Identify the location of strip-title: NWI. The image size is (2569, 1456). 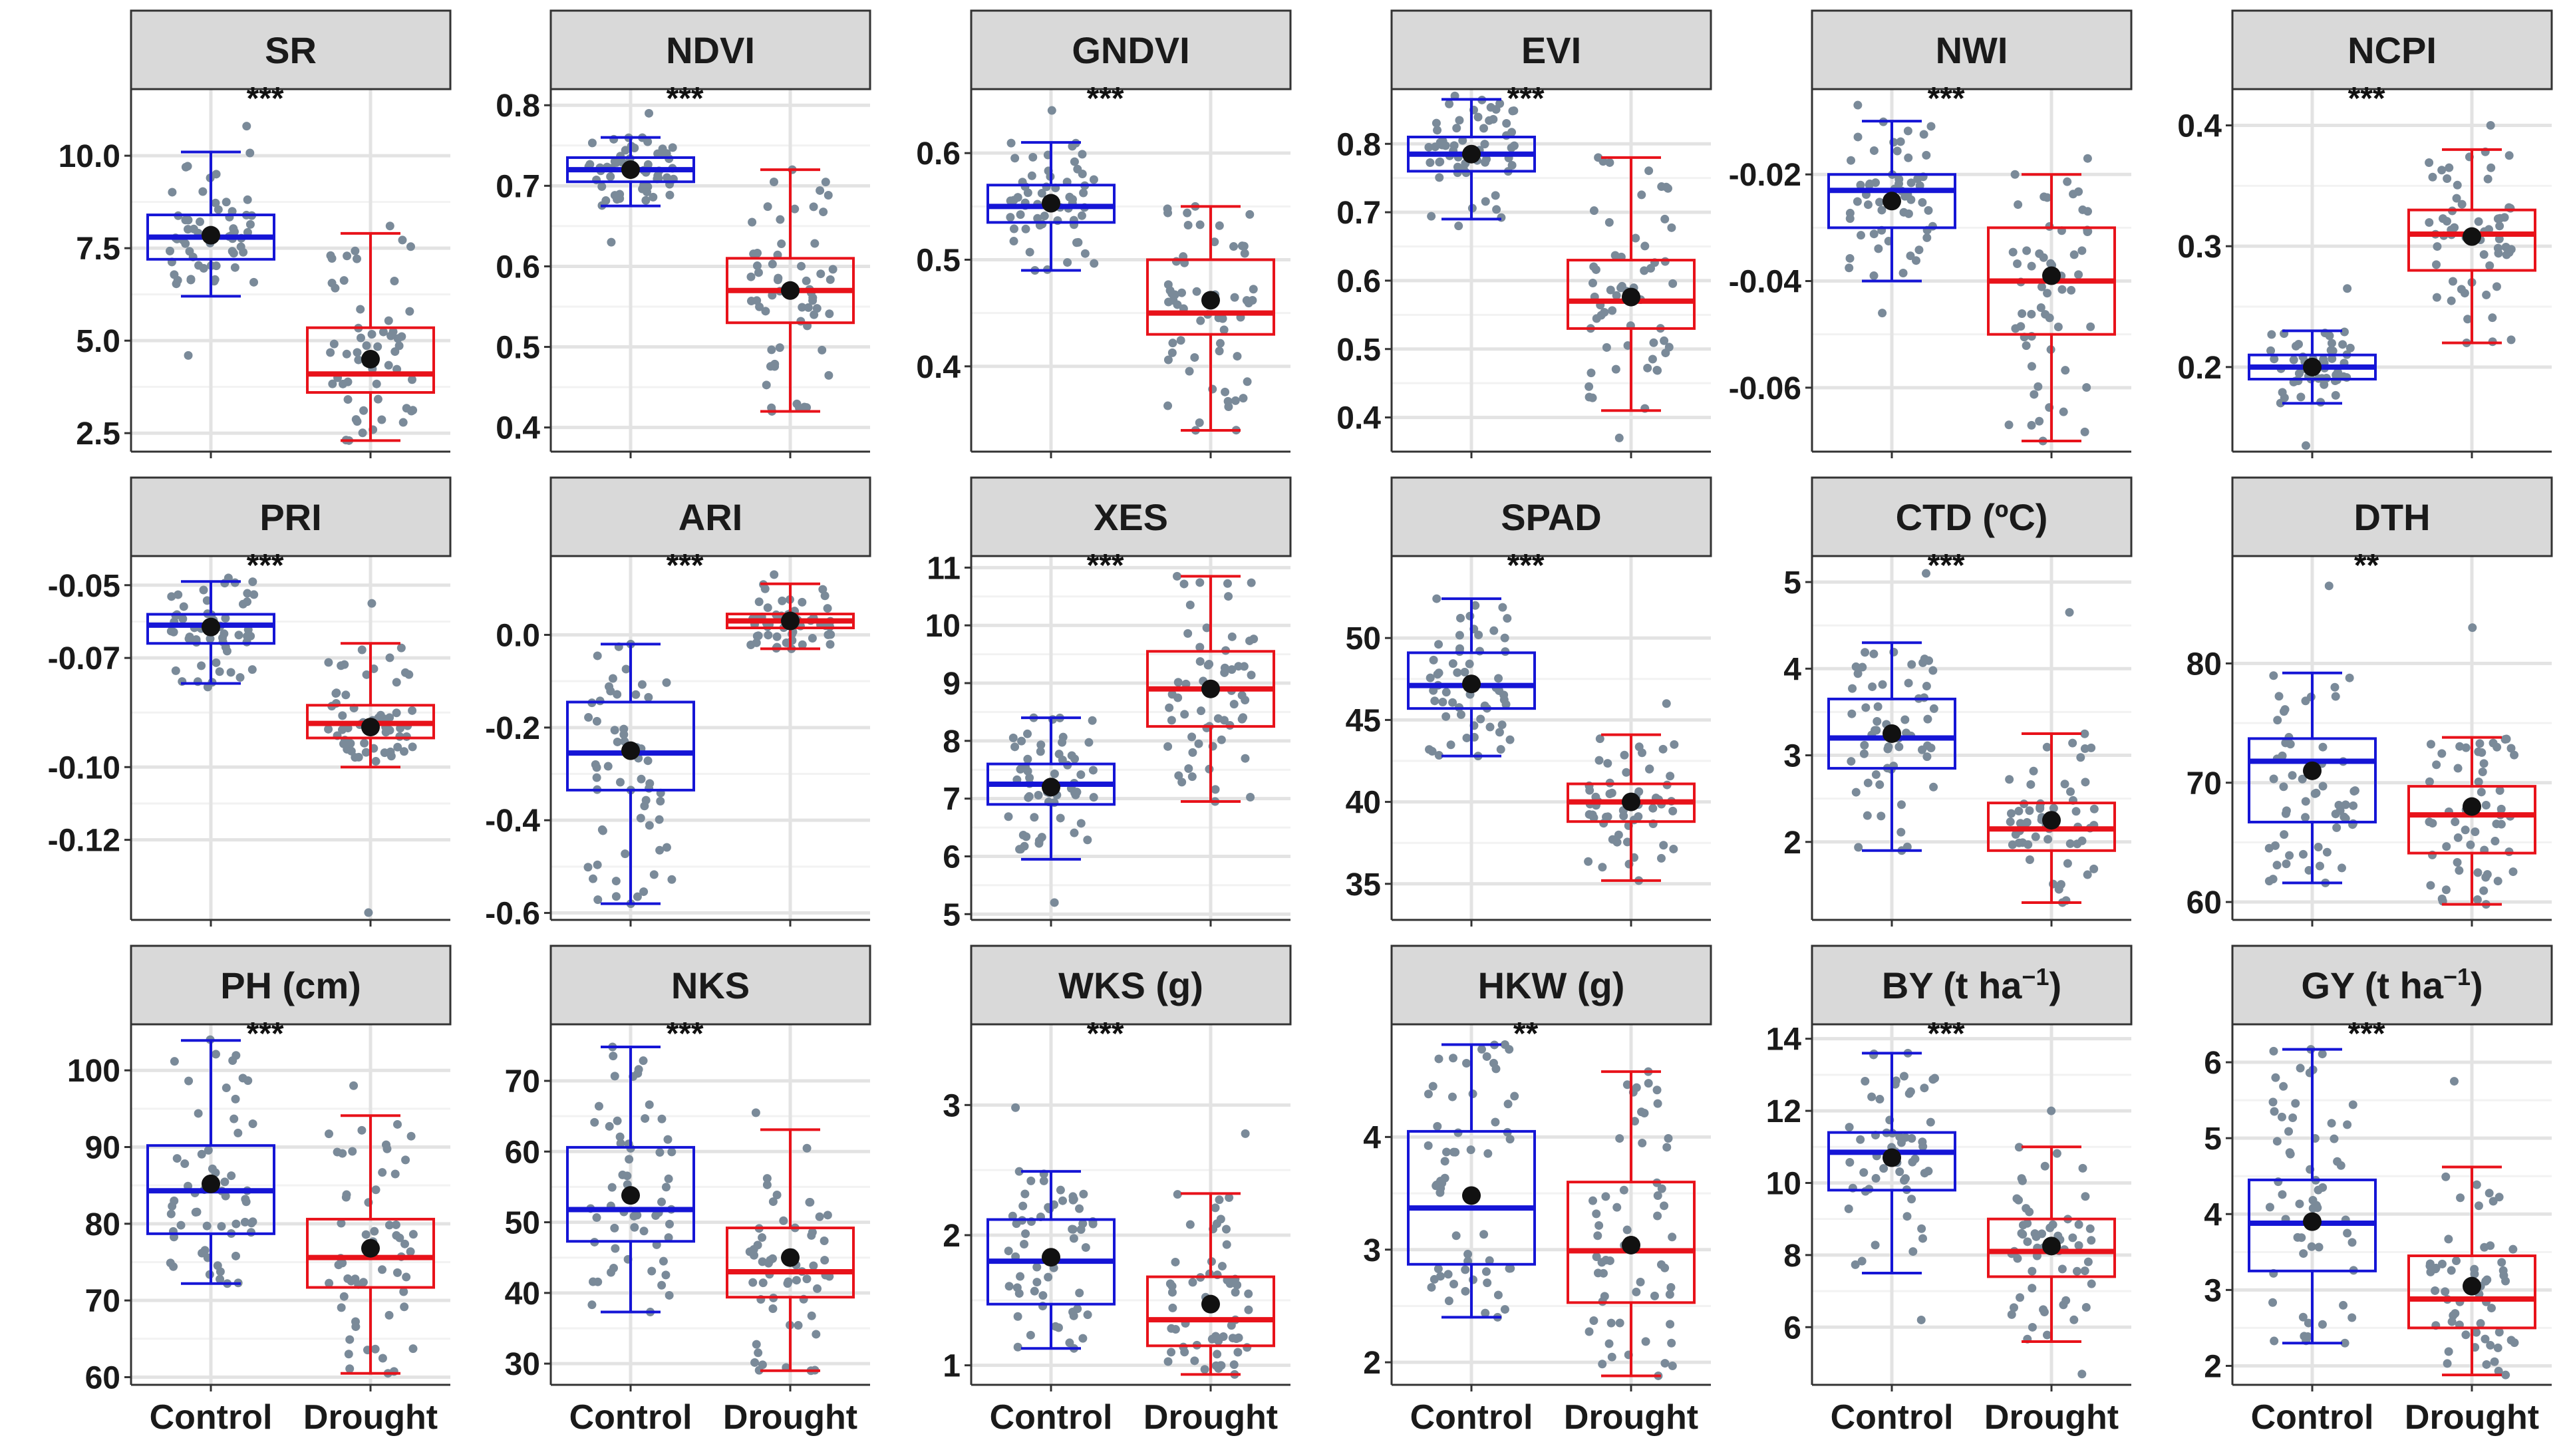
(1972, 50).